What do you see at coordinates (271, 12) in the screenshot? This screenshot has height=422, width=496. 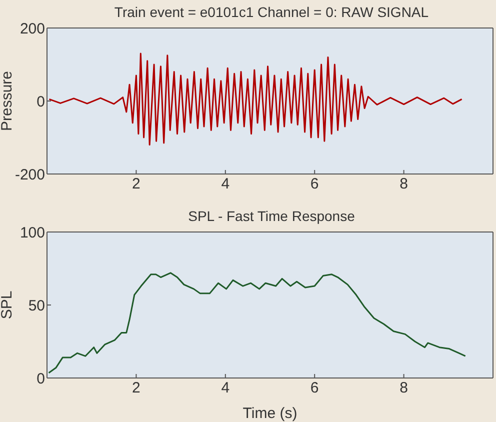 I see `chart-title: Train event = e0101c1 Channel = 0: RAW SIGNAL` at bounding box center [271, 12].